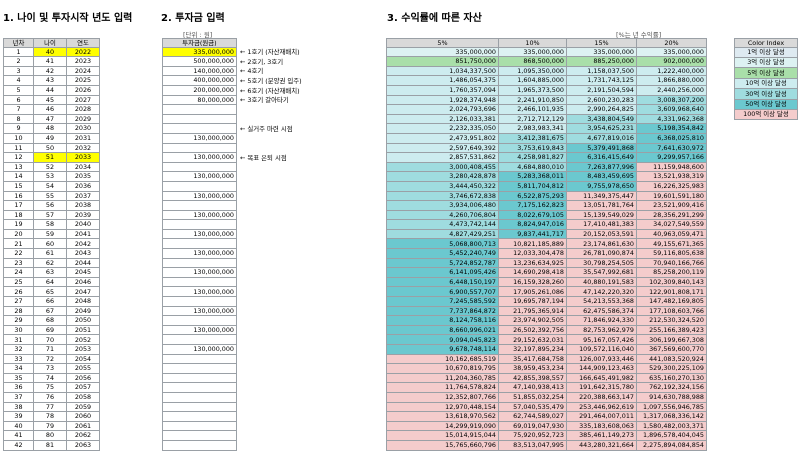 The height and width of the screenshot is (471, 804). I want to click on age-cell: 49, so click(50, 138).